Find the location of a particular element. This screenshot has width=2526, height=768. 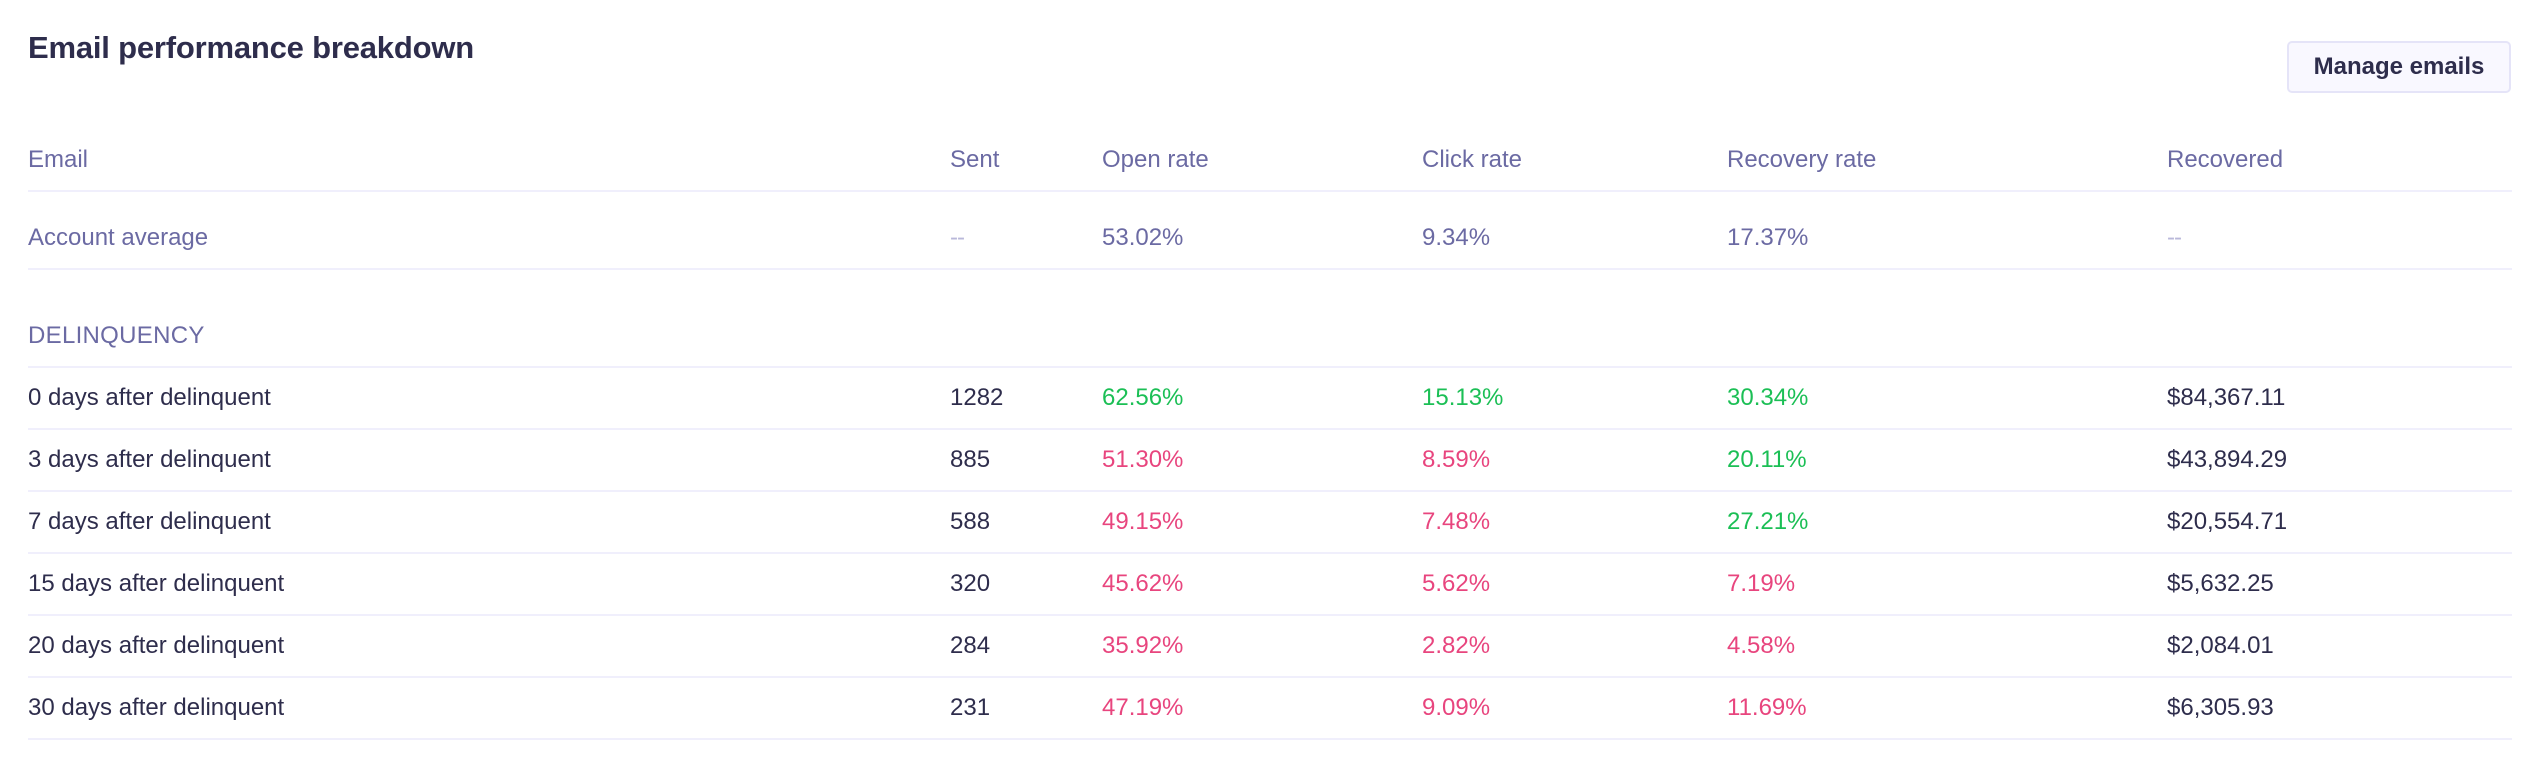

account-average-recovered: -- is located at coordinates (2174, 237).